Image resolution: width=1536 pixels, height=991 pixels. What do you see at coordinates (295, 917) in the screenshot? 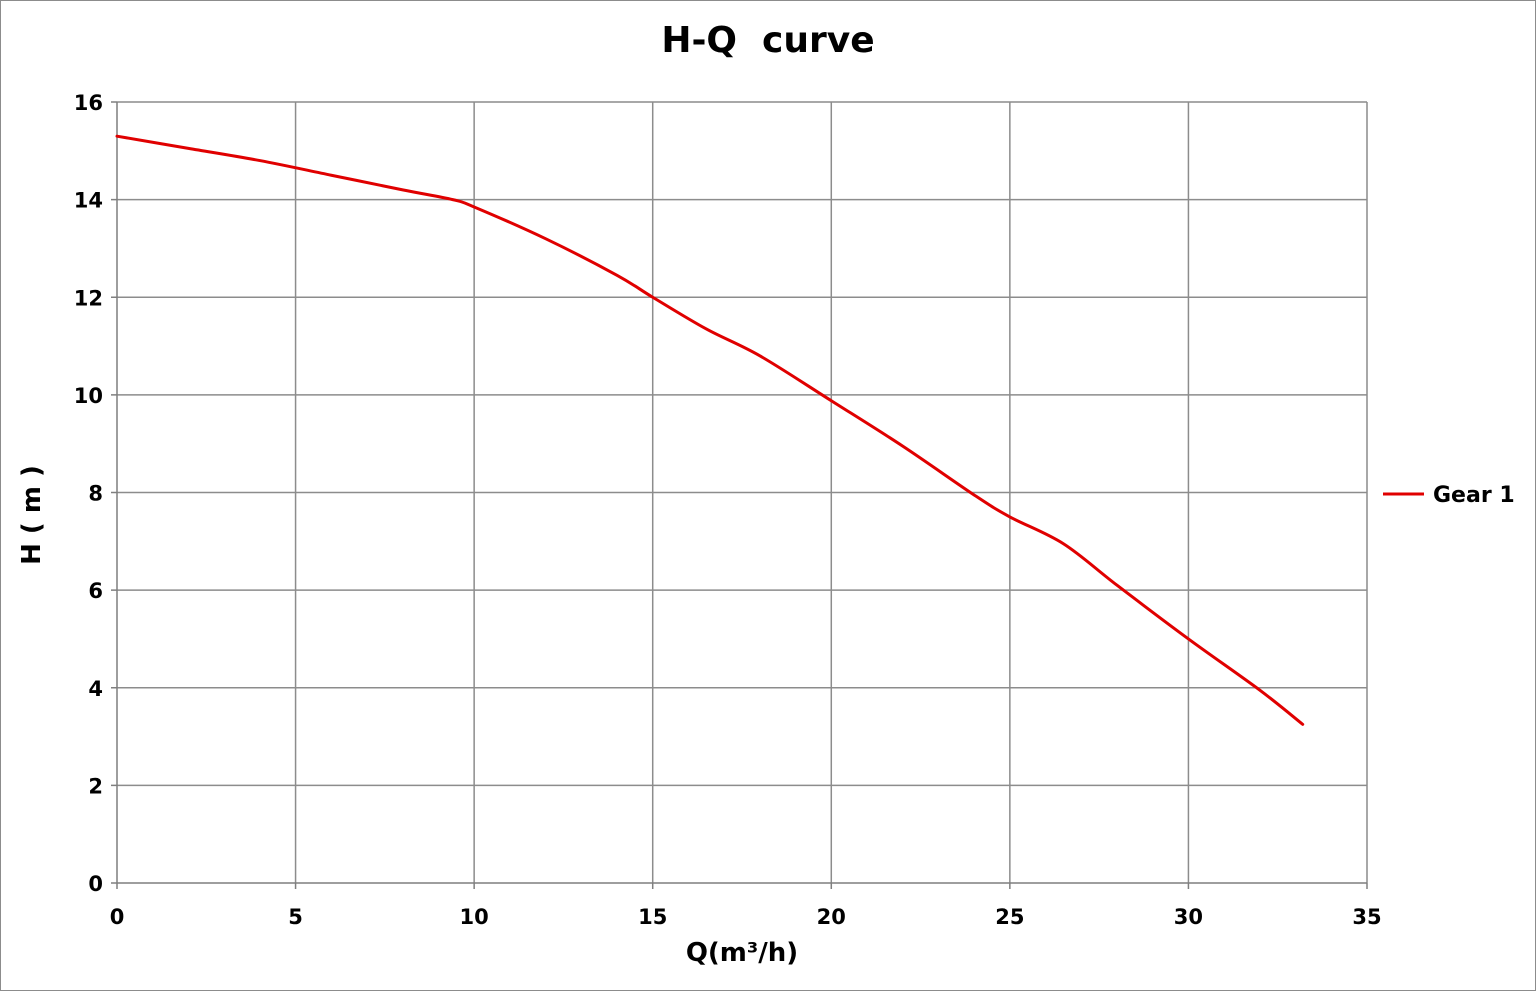
I see `x-tick-label: 5` at bounding box center [295, 917].